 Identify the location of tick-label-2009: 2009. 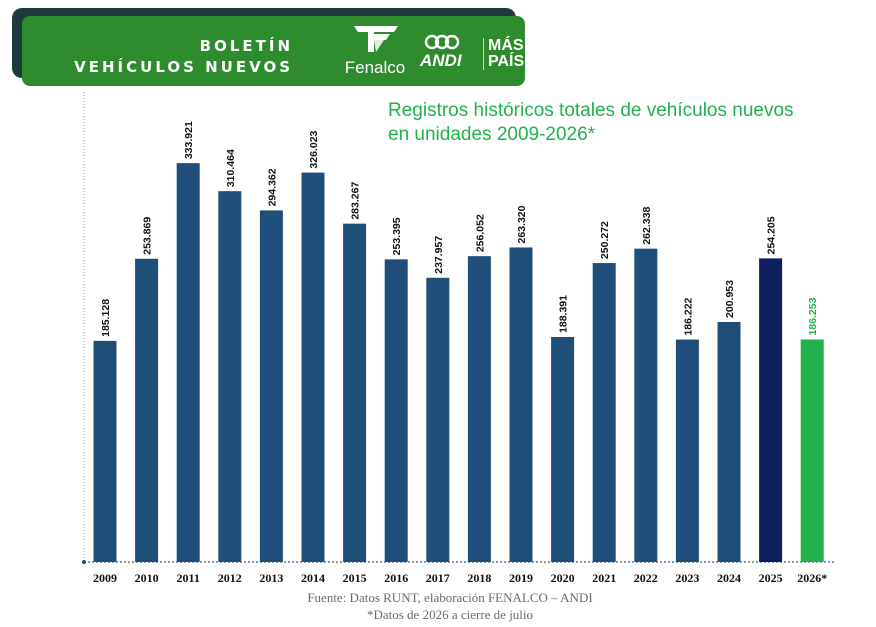
(105, 578).